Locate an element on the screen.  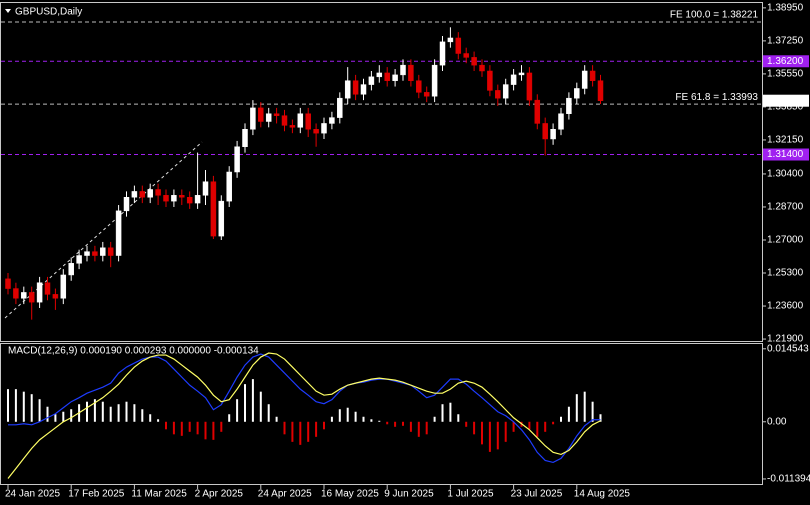
x-tick-label: 9 Jun 2025 is located at coordinates (409, 494).